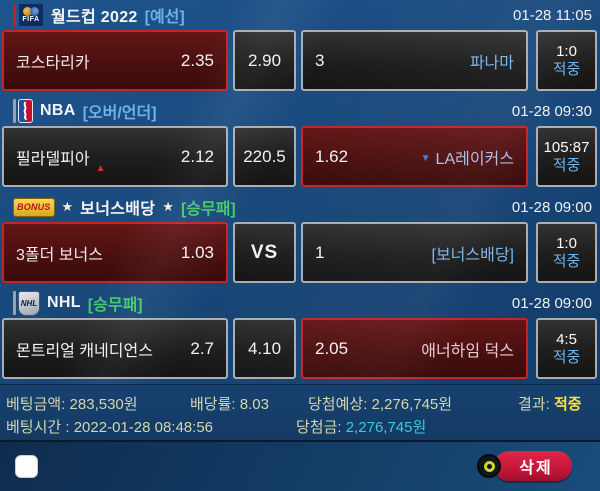  What do you see at coordinates (552, 15) in the screenshot?
I see `match-datetime: 01-28 11:05` at bounding box center [552, 15].